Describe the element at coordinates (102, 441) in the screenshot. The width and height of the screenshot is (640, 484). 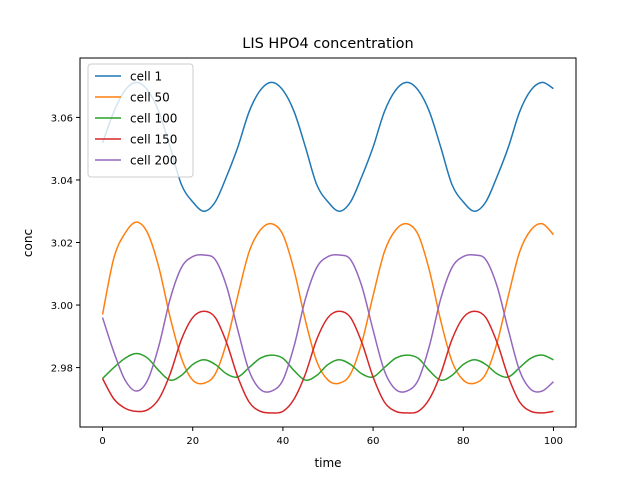
I see `x-tick-label: 0` at that location.